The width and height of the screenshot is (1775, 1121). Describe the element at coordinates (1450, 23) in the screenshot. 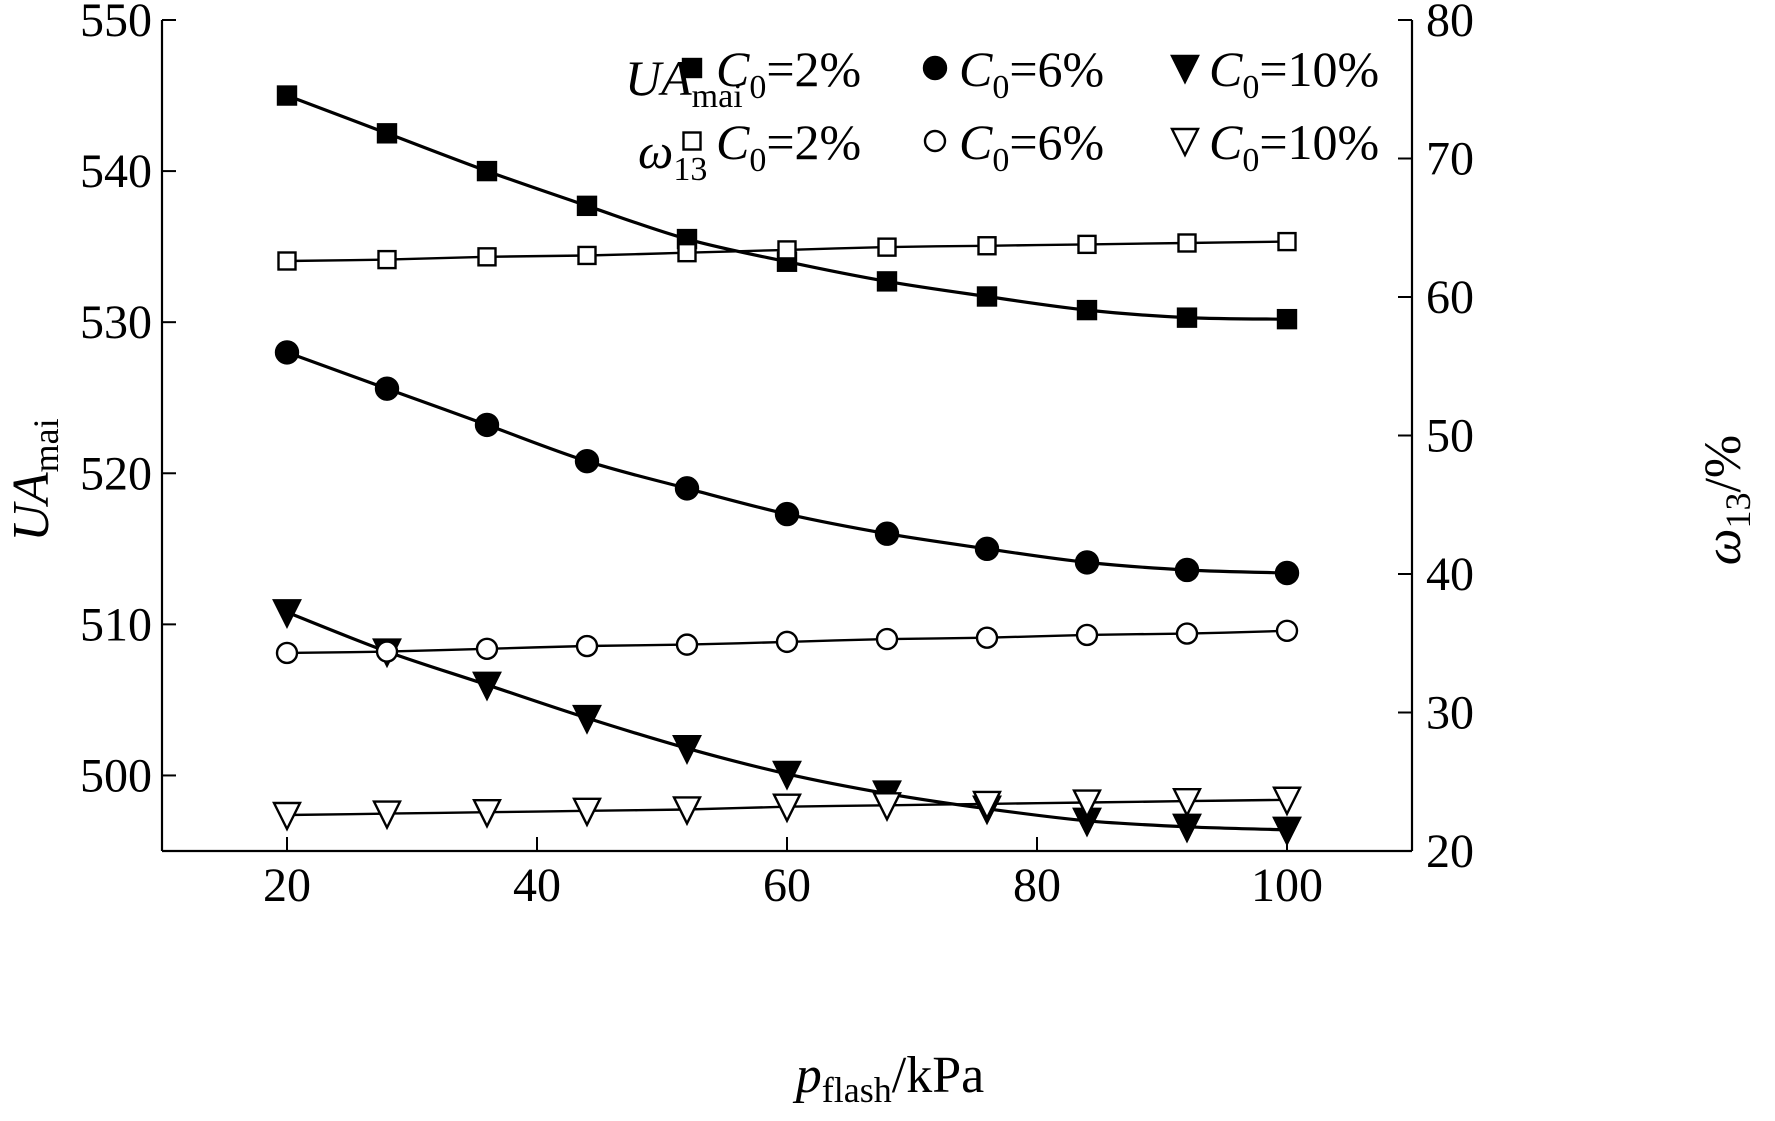

I see `y-right-tick-label: 80` at that location.